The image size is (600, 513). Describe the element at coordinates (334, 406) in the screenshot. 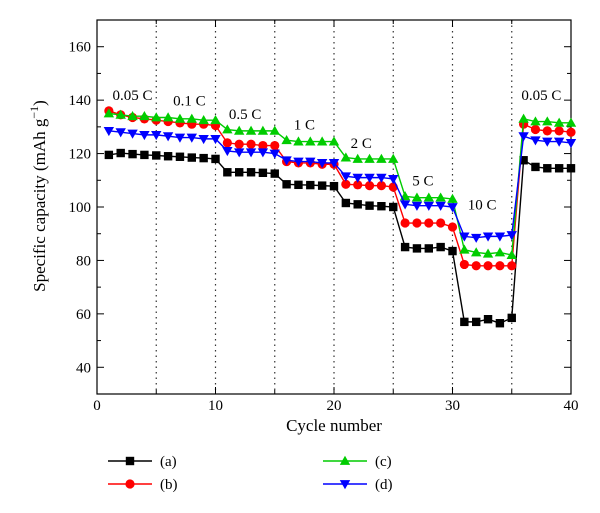

I see `x-tick-label: 20` at that location.